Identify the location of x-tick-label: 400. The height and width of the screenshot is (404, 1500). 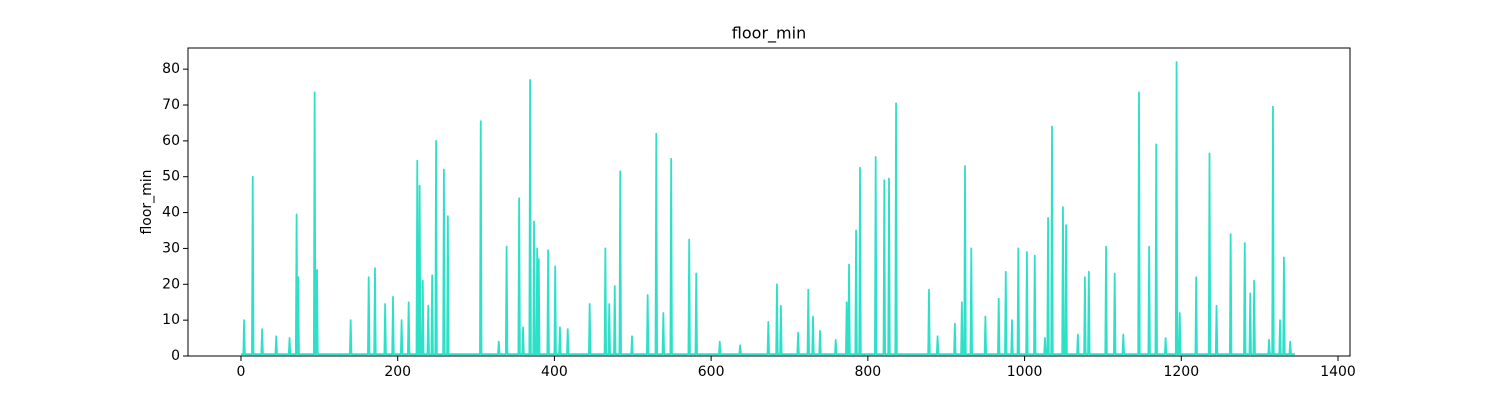
(554, 372).